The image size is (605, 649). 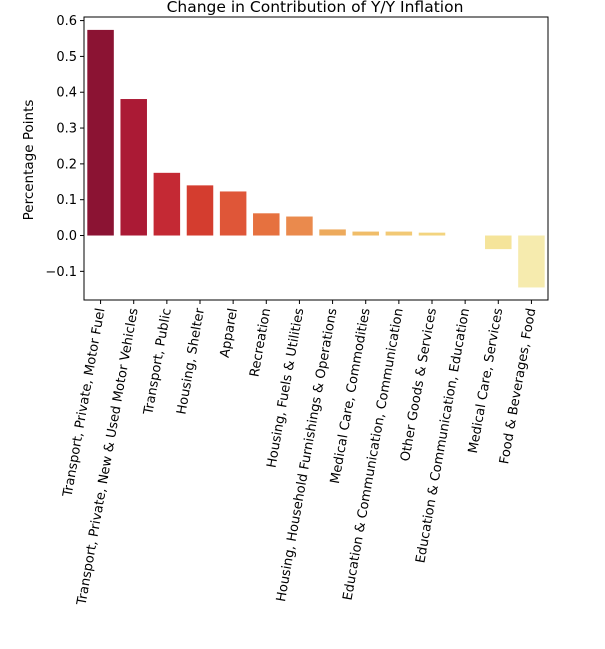 I want to click on x-tick-label: Food & Beverages, Food, so click(x=518, y=386).